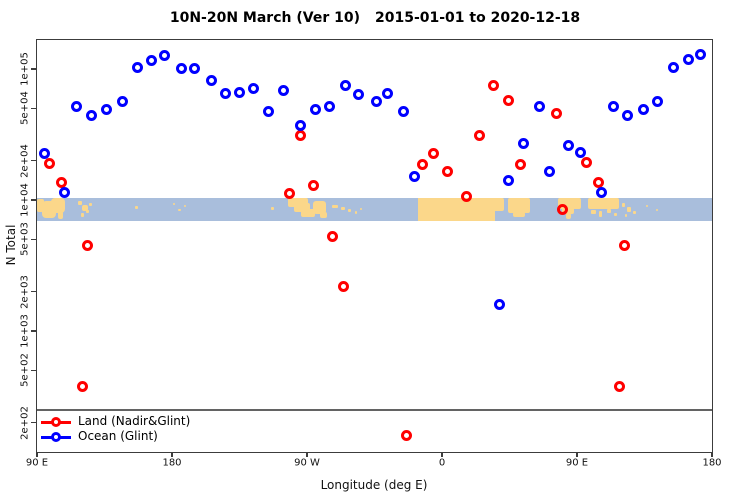  Describe the element at coordinates (25, 422) in the screenshot. I see `y-tick-label: 2e+02` at that location.